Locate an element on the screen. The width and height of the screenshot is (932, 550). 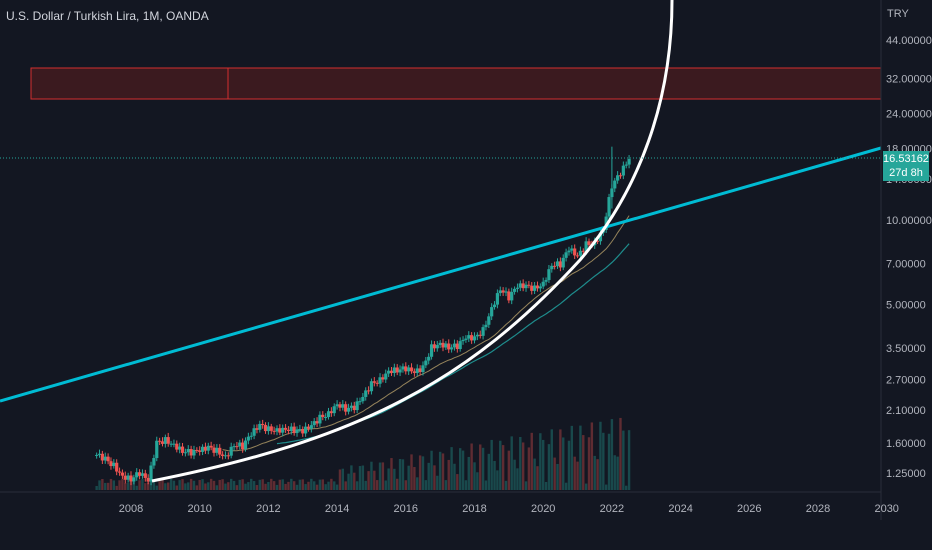
time-tick-label: 2018 is located at coordinates (474, 509).